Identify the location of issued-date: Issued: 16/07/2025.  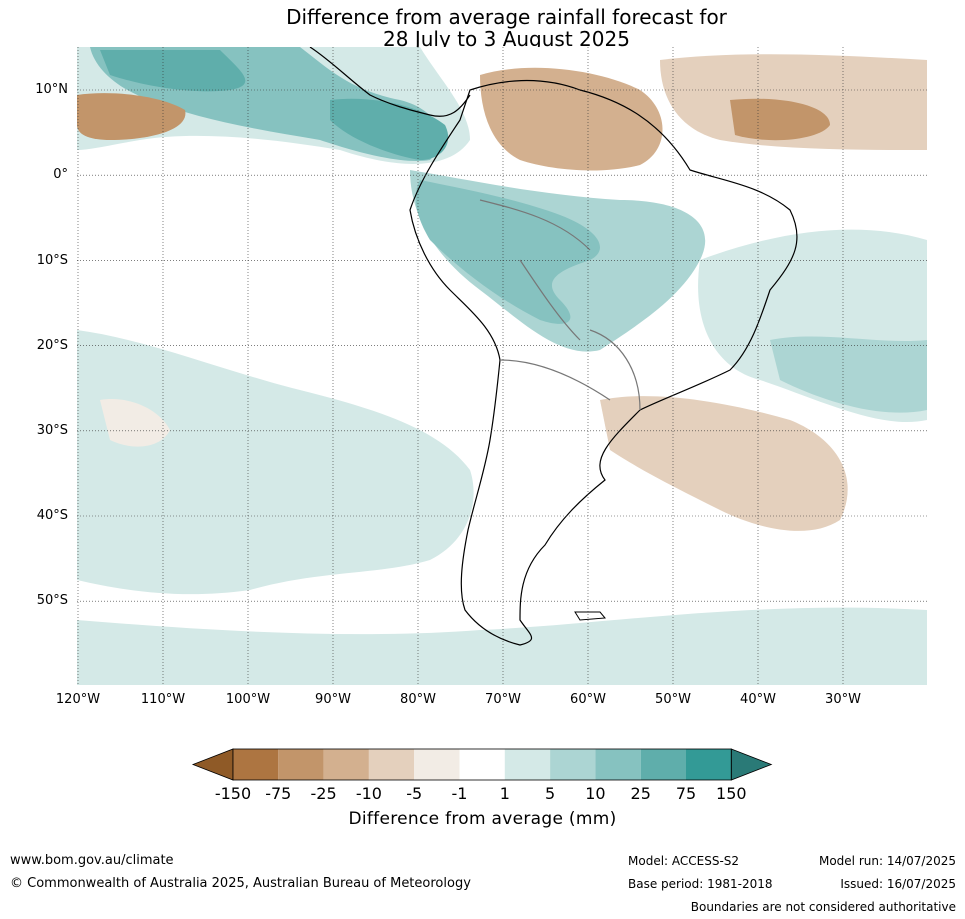
(898, 884).